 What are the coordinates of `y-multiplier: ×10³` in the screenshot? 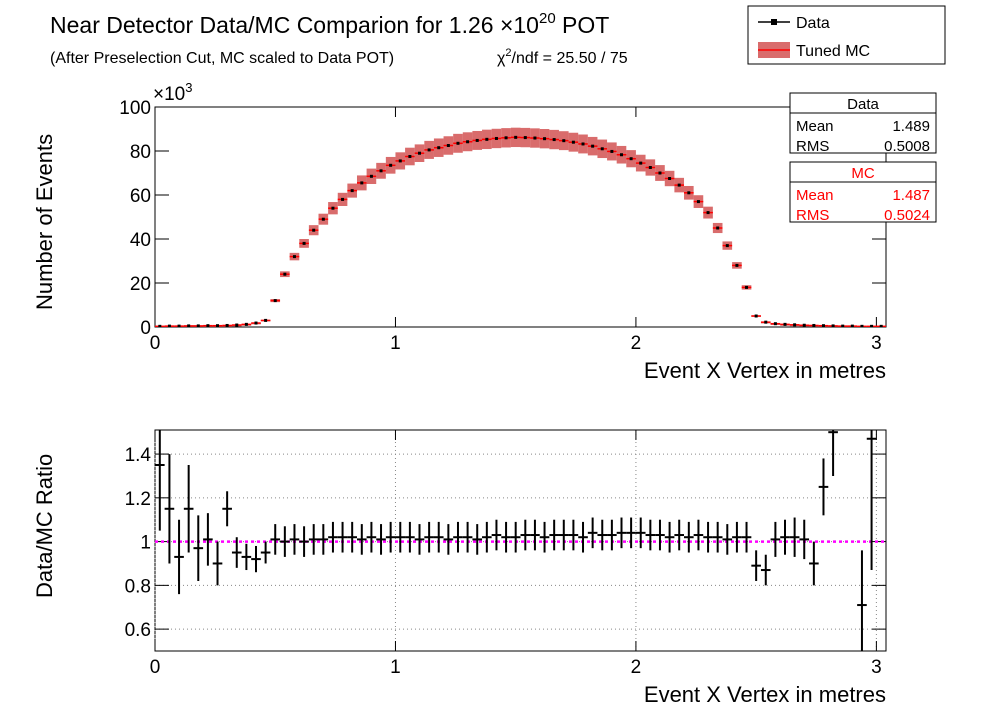 It's located at (172, 92).